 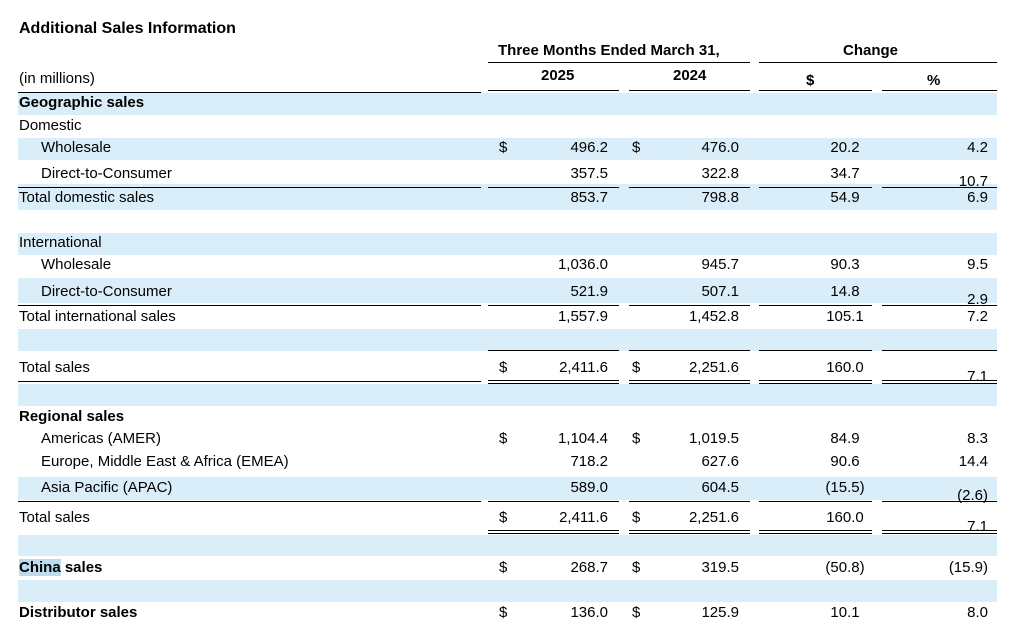 What do you see at coordinates (845, 438) in the screenshot?
I see `change-dollar: 84.9` at bounding box center [845, 438].